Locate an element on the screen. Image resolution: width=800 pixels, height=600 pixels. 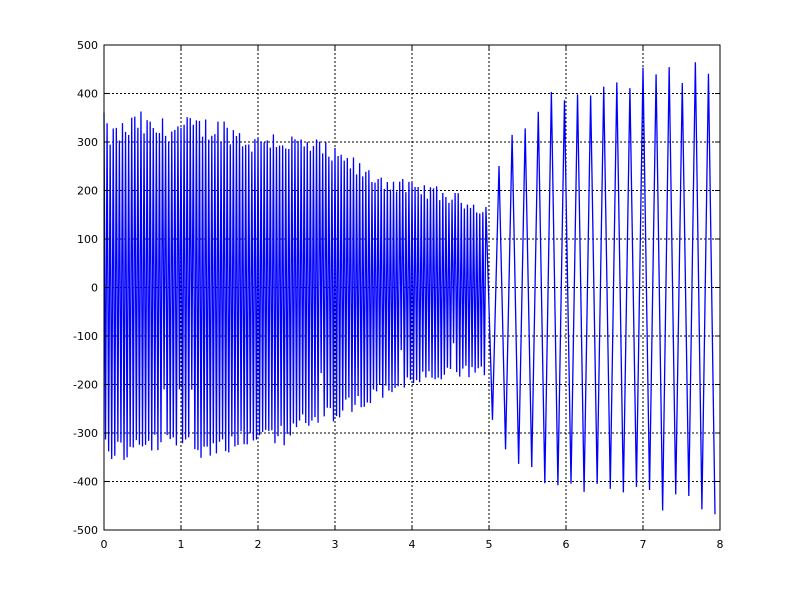
x-tick-label: 2 is located at coordinates (258, 544).